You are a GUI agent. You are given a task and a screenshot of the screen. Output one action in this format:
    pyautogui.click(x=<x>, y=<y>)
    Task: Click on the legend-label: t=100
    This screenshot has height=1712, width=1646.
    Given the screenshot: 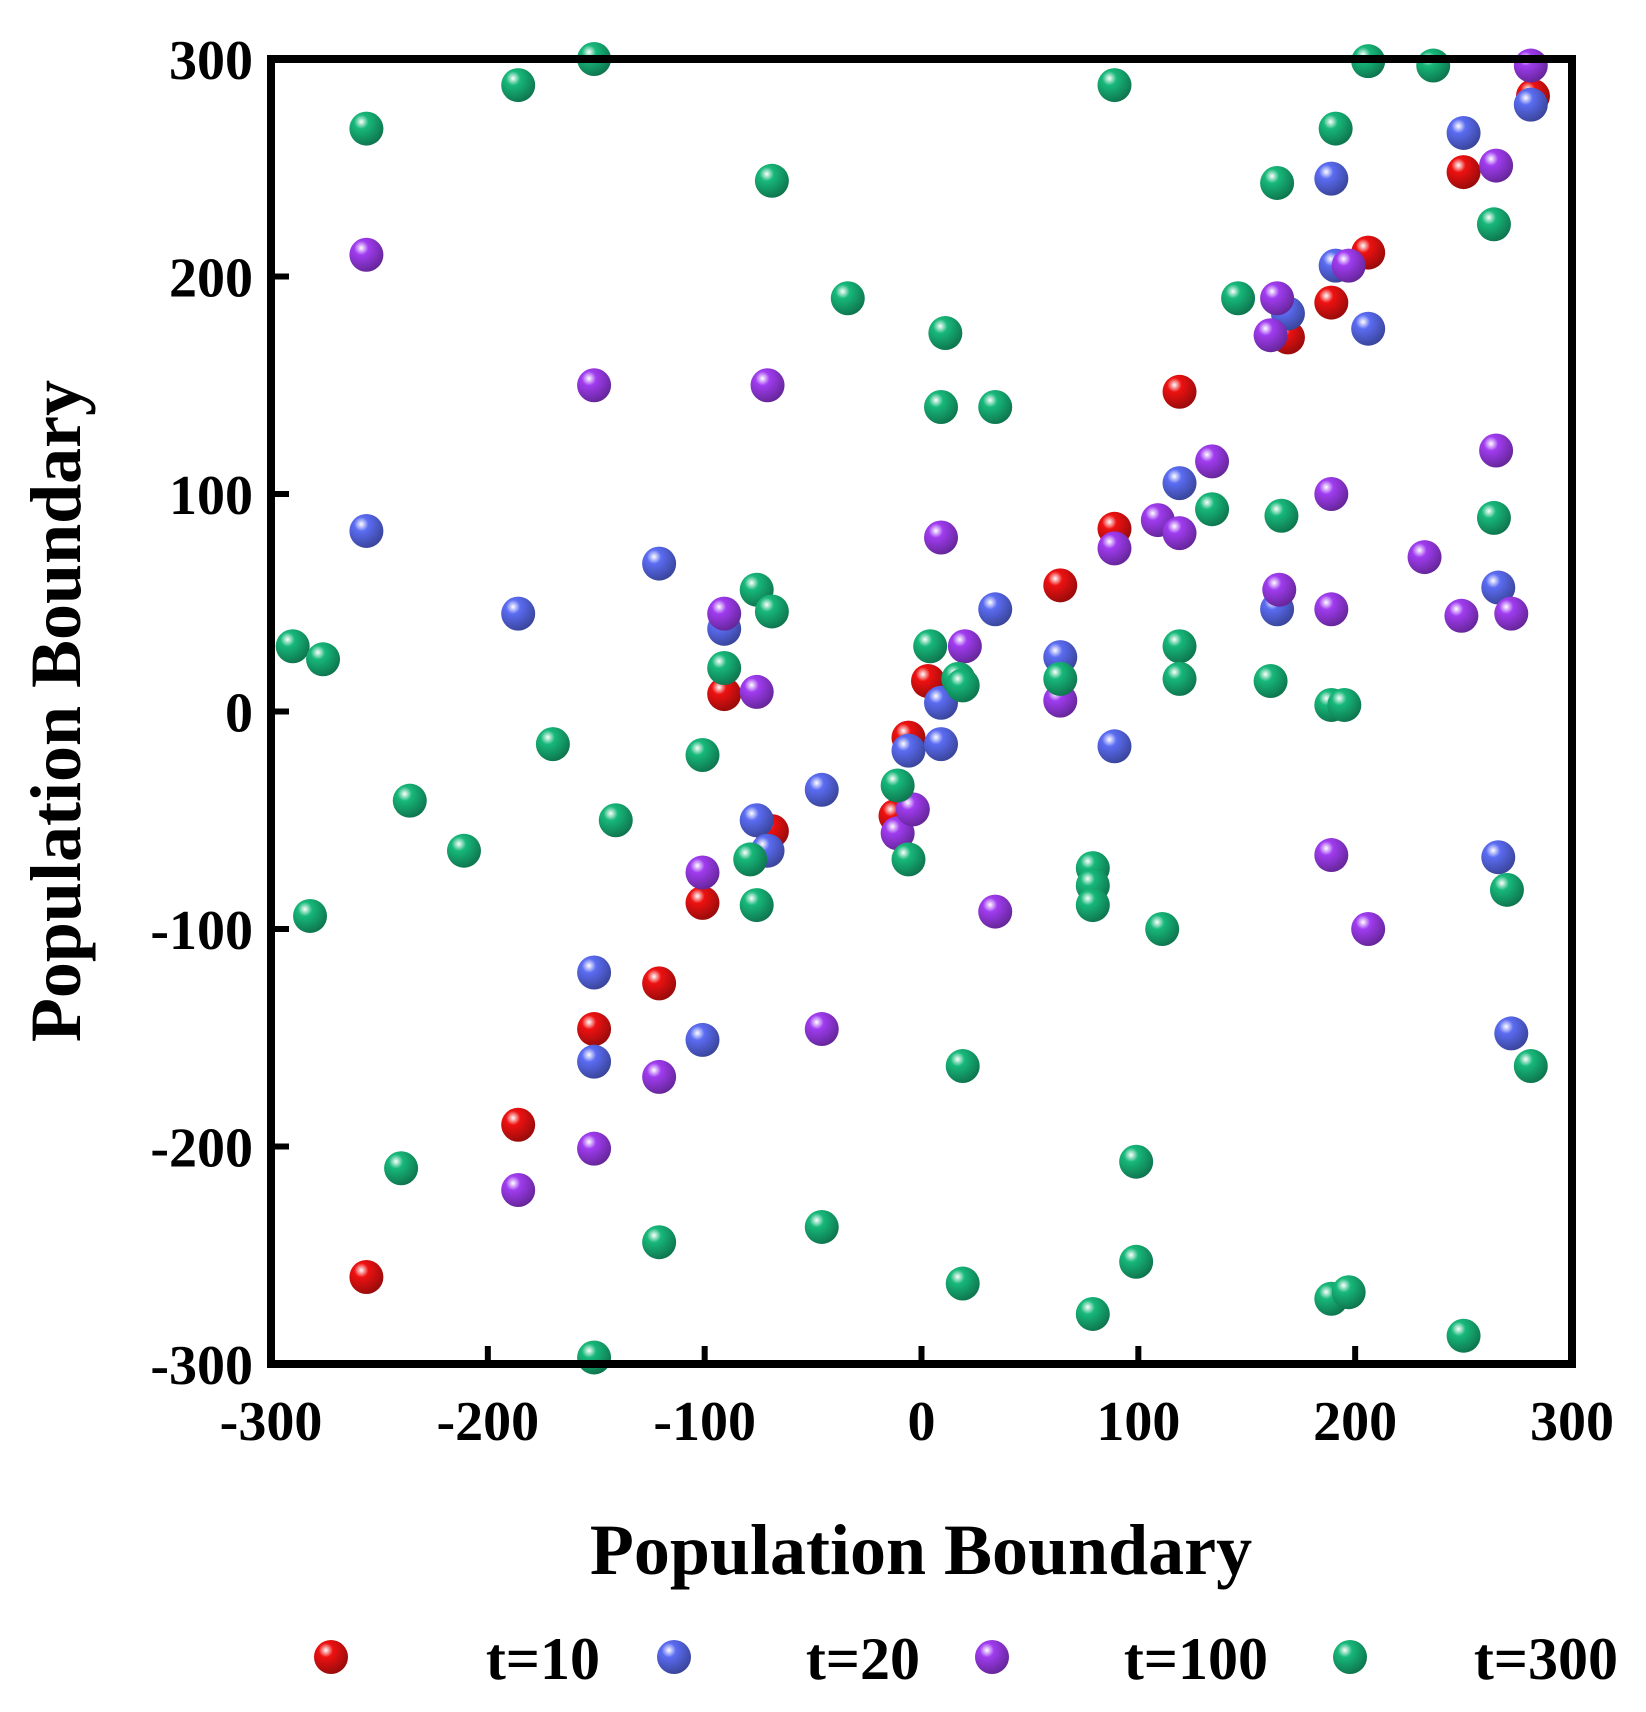 What is the action you would take?
    pyautogui.click(x=1196, y=1659)
    